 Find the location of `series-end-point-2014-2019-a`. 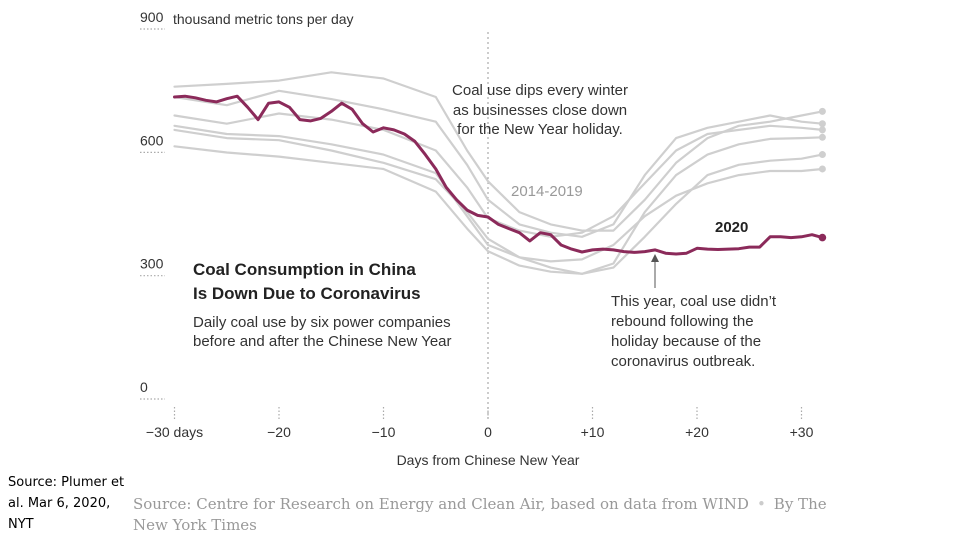

series-end-point-2014-2019-a is located at coordinates (822, 111).